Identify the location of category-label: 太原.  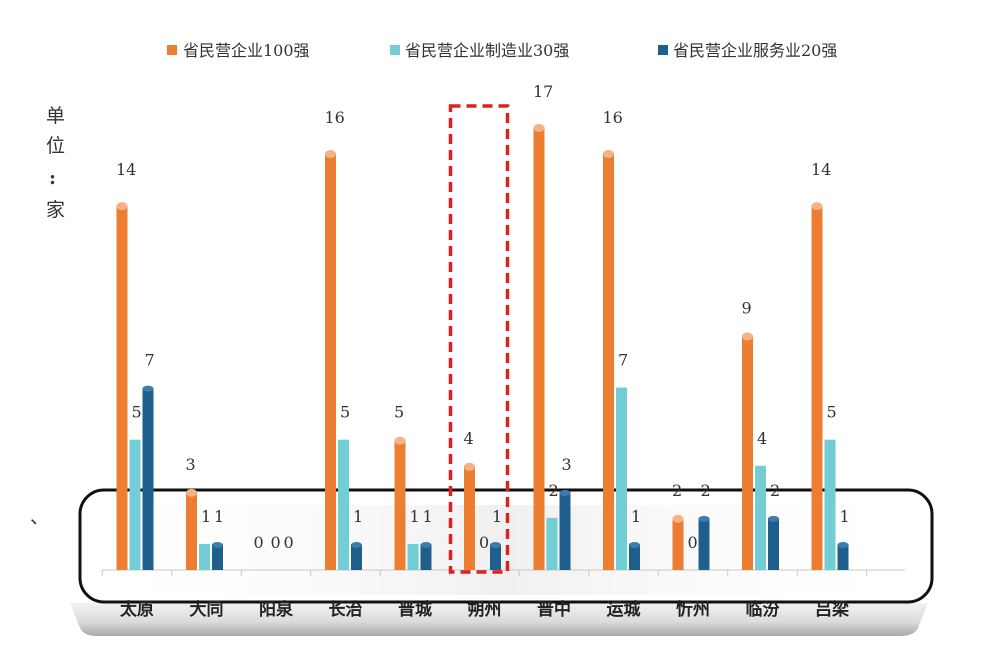
(137, 609).